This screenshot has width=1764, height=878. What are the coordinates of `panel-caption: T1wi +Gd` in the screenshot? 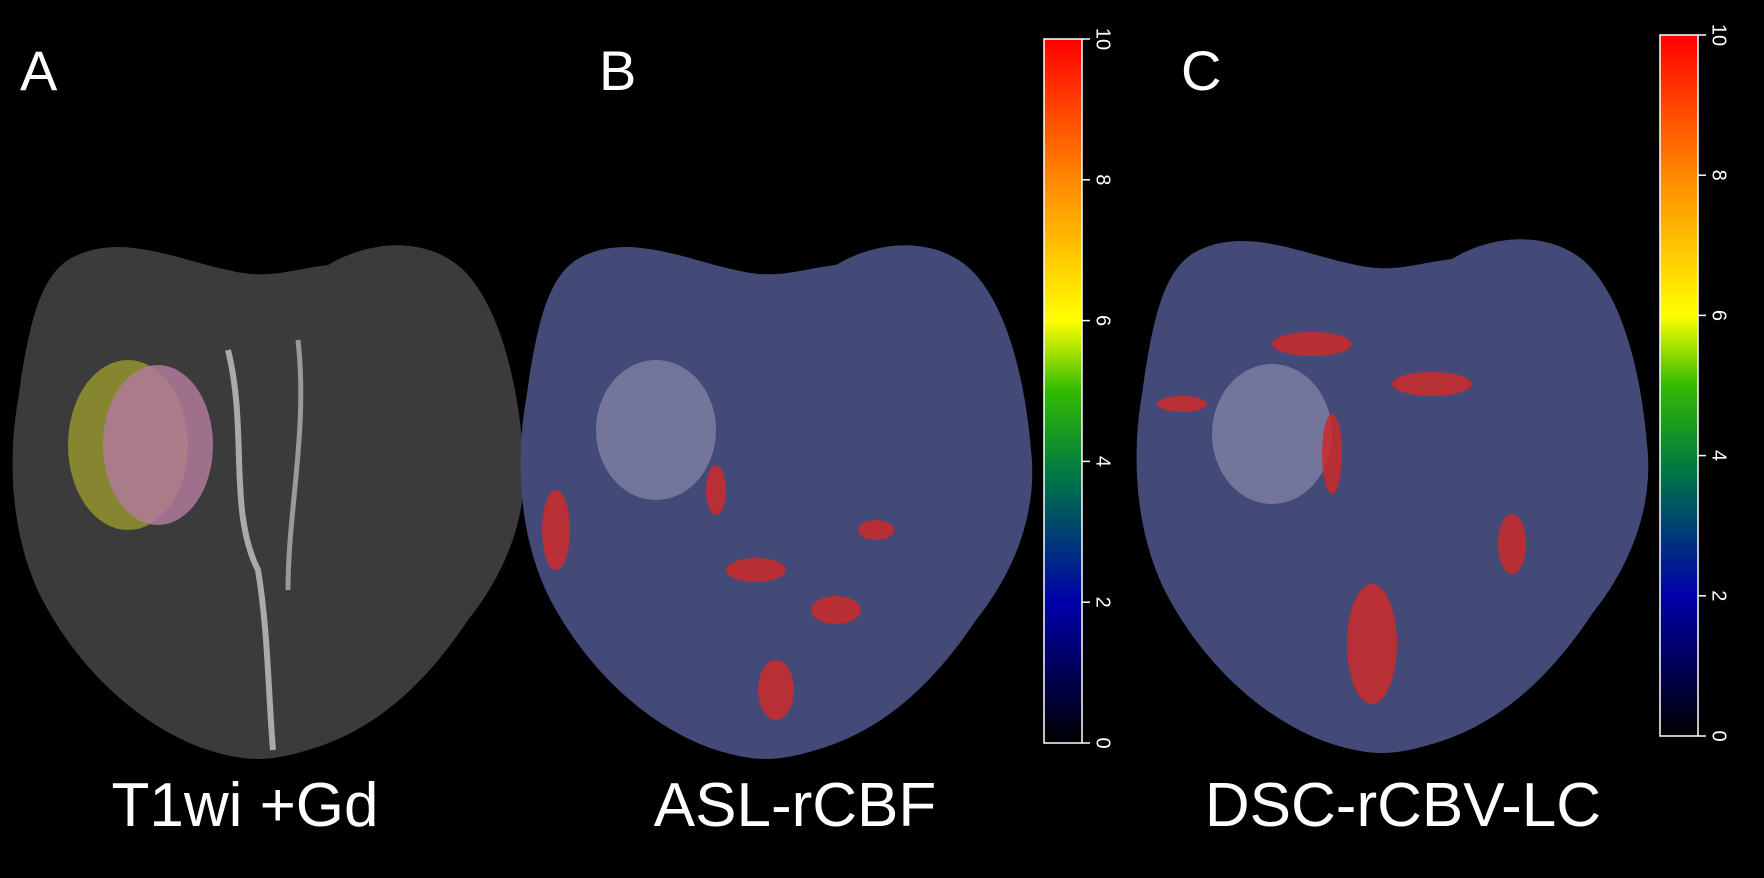 It's located at (244, 805).